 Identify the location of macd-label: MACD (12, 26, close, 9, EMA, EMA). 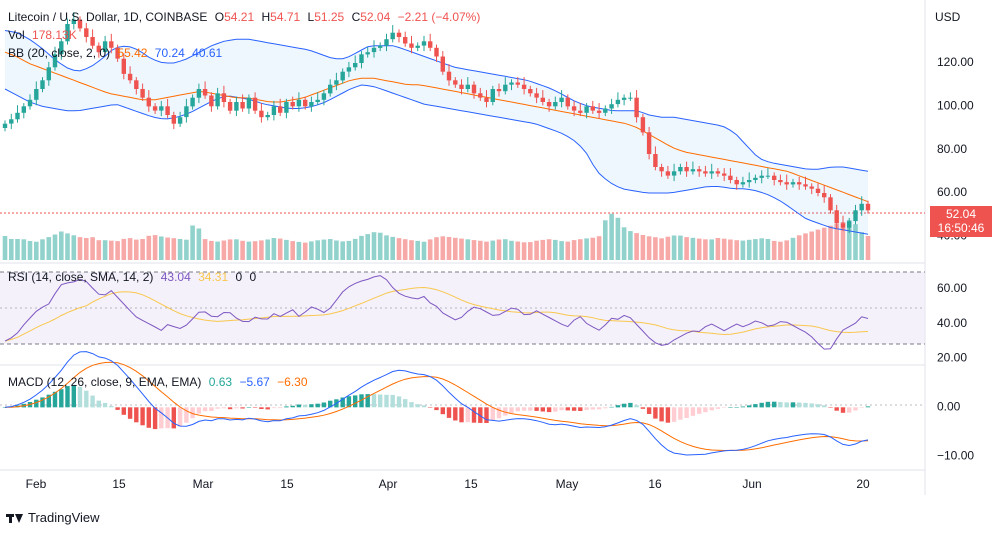
(105, 382).